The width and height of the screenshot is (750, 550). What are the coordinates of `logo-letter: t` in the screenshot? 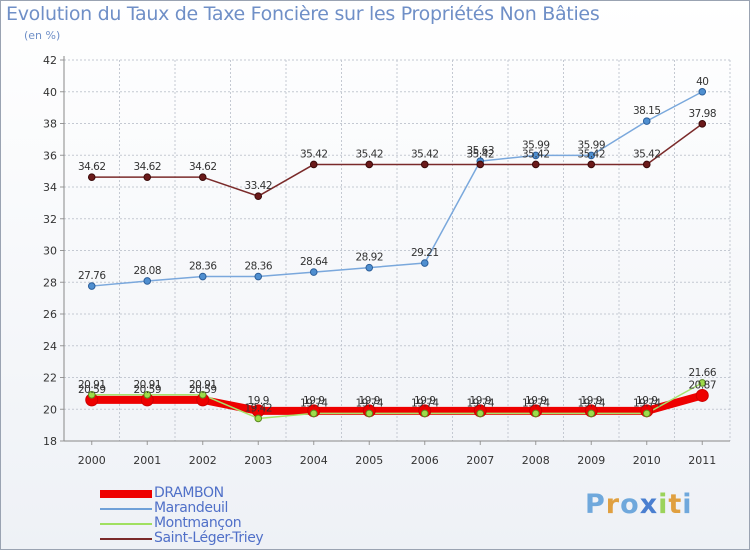 It's located at (675, 504).